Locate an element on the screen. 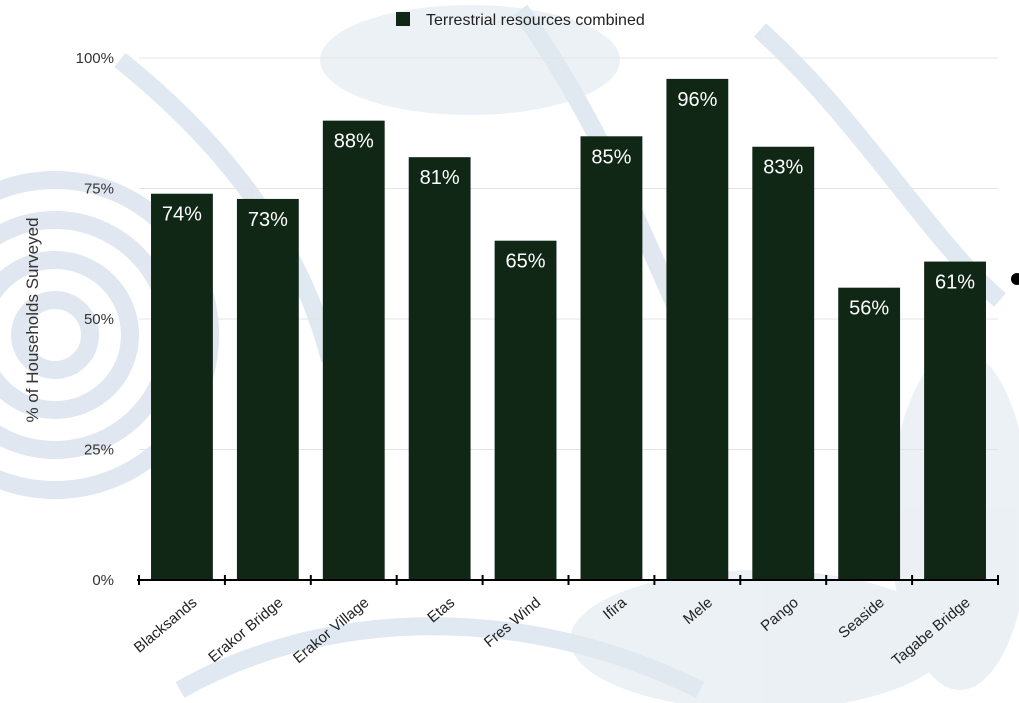 The height and width of the screenshot is (703, 1019). category-label: Ifira is located at coordinates (615, 609).